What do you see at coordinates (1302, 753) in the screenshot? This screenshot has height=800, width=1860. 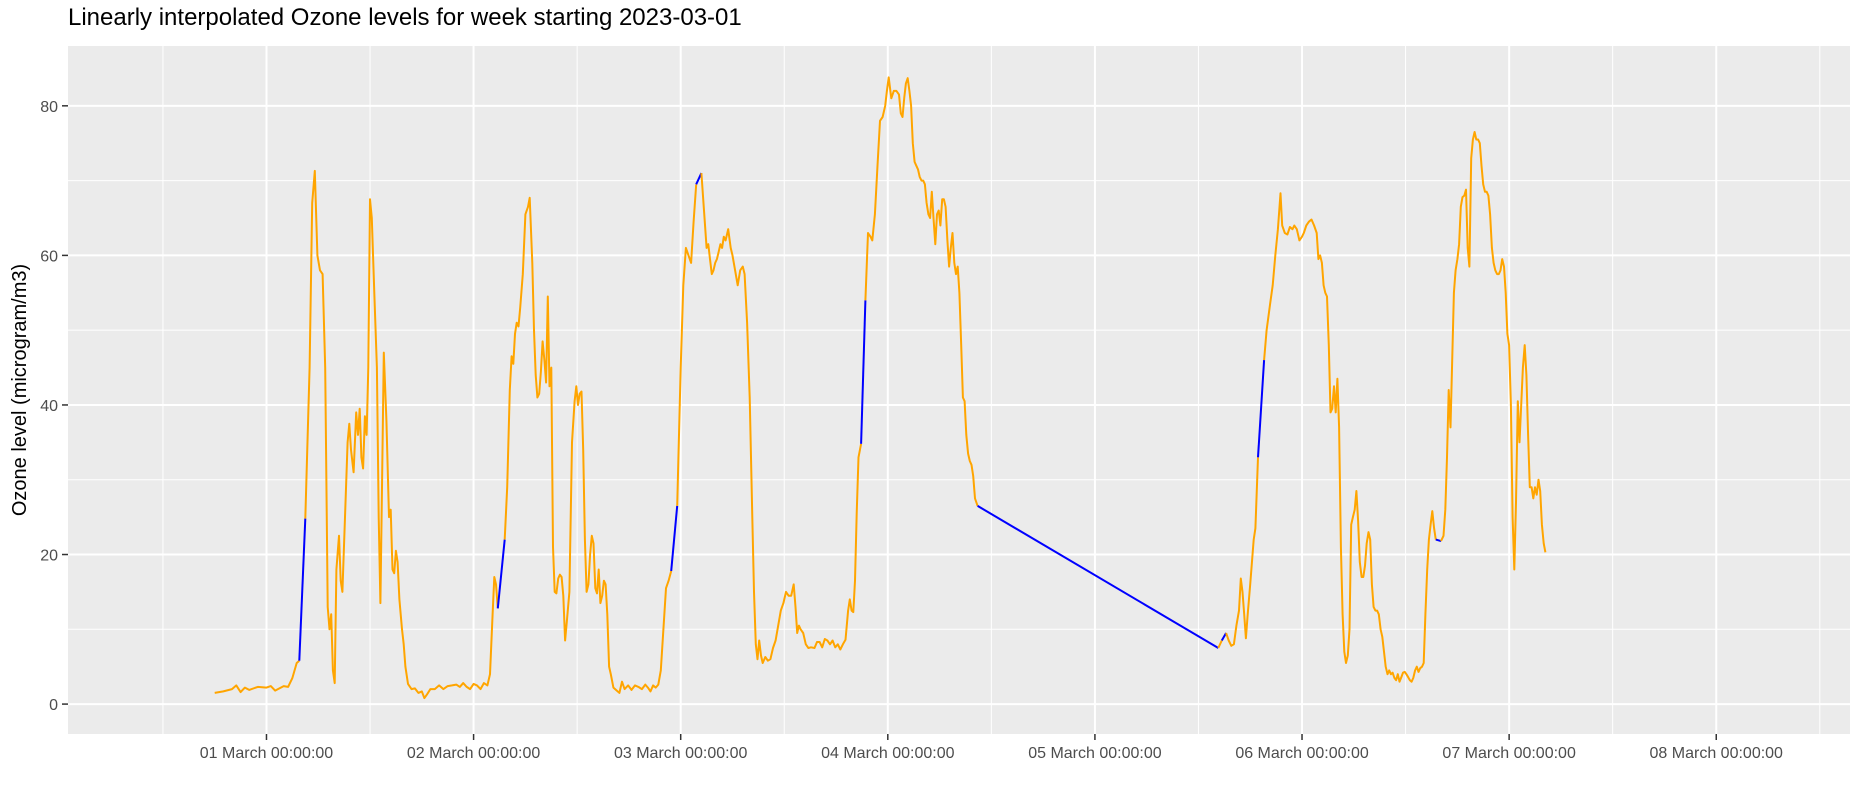 I see `x-tick-label: 06 March 00:00:00` at bounding box center [1302, 753].